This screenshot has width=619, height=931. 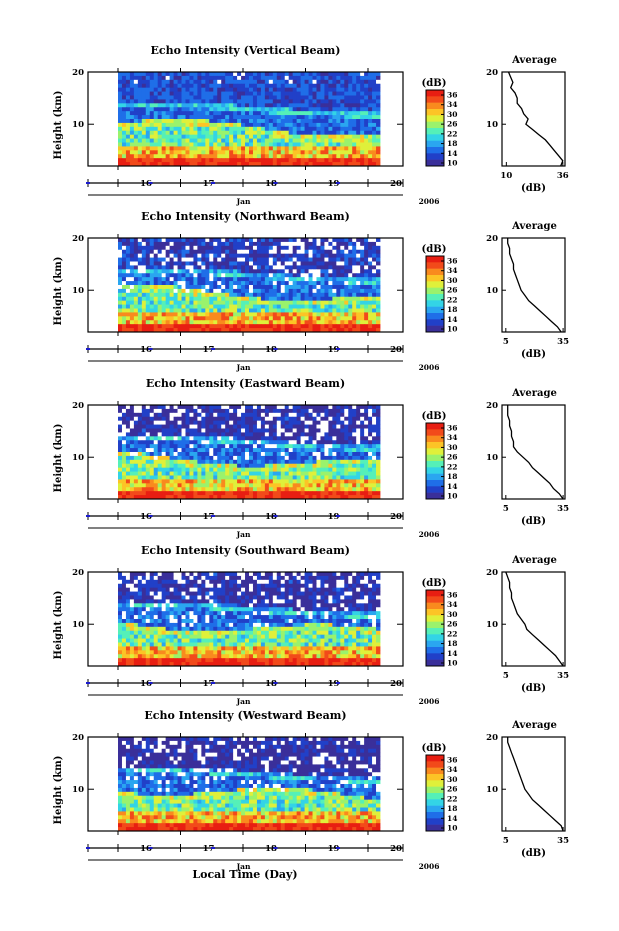 What do you see at coordinates (452, 329) in the screenshot?
I see `colorbar-tick-label: 10` at bounding box center [452, 329].